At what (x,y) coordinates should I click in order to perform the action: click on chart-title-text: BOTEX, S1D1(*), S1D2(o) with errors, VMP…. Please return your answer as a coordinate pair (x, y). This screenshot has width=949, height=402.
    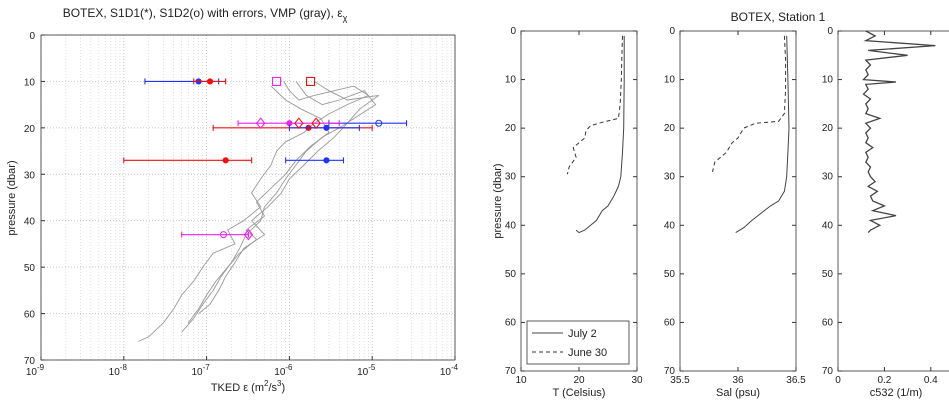
    Looking at the image, I should click on (200, 13).